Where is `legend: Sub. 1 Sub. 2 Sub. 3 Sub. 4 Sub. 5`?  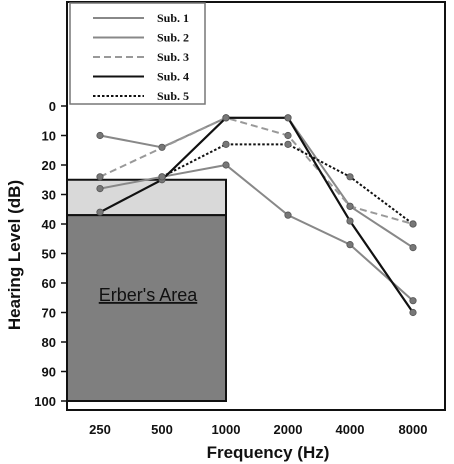
legend: Sub. 1 Sub. 2 Sub. 3 Sub. 4 Sub. 5 is located at coordinates (137, 53).